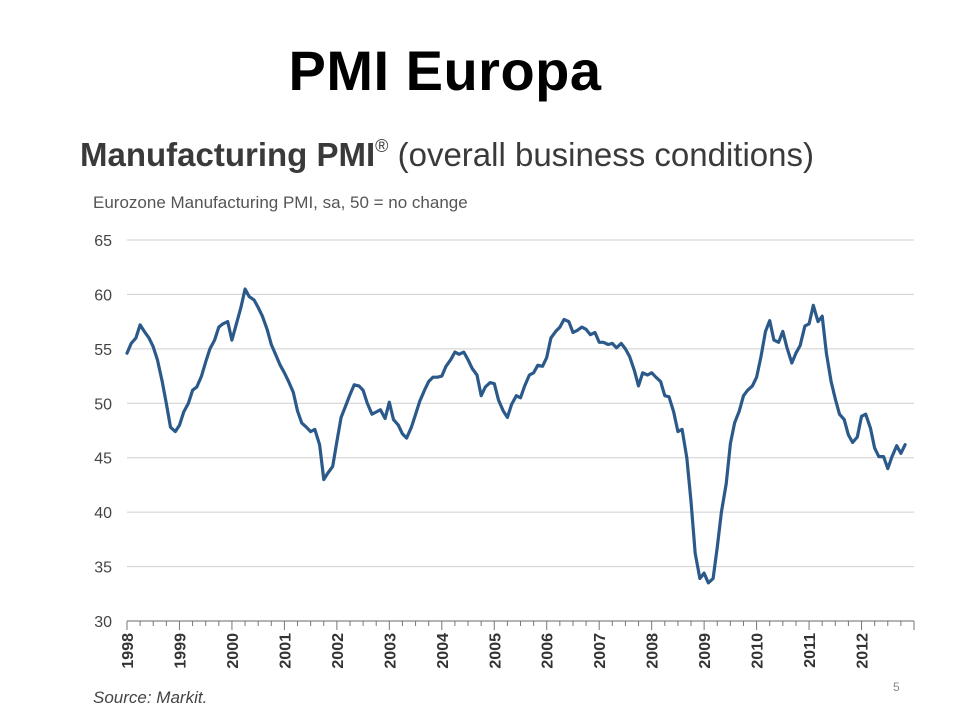  What do you see at coordinates (390, 651) in the screenshot?
I see `x-tick-label: 2003` at bounding box center [390, 651].